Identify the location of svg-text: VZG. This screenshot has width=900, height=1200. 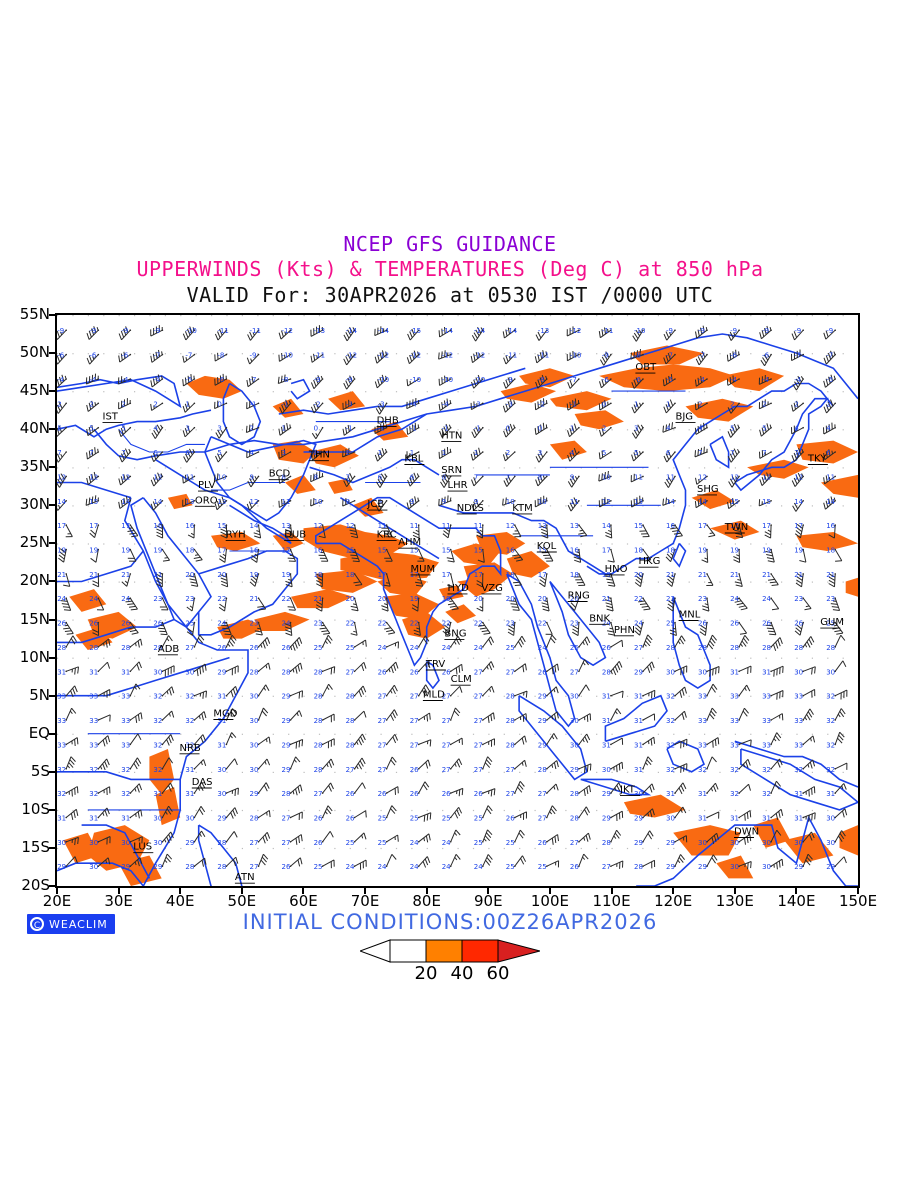
(491, 588).